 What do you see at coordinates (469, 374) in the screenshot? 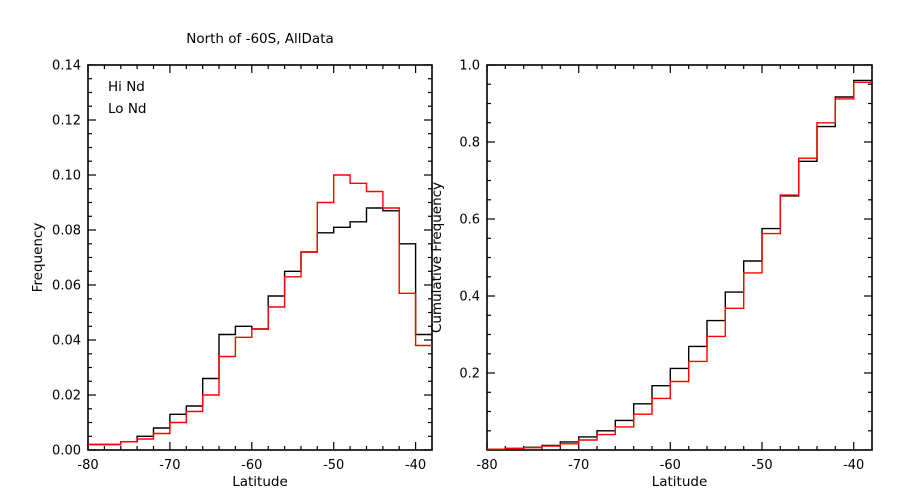
I see `y-tick-label: 0.2` at bounding box center [469, 374].